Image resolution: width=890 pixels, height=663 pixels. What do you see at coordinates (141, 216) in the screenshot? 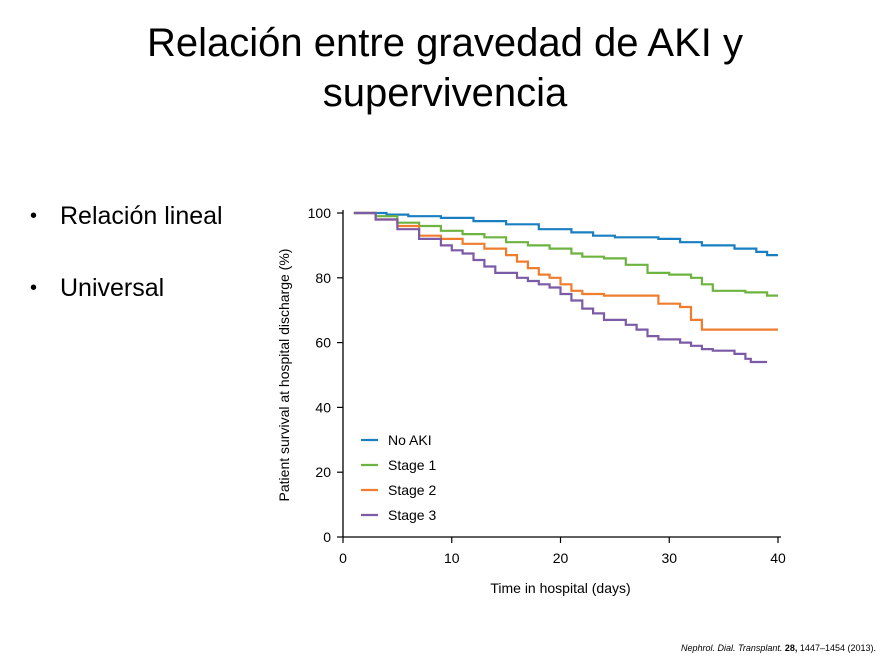
I see `bullet-text: Relación lineal` at bounding box center [141, 216].